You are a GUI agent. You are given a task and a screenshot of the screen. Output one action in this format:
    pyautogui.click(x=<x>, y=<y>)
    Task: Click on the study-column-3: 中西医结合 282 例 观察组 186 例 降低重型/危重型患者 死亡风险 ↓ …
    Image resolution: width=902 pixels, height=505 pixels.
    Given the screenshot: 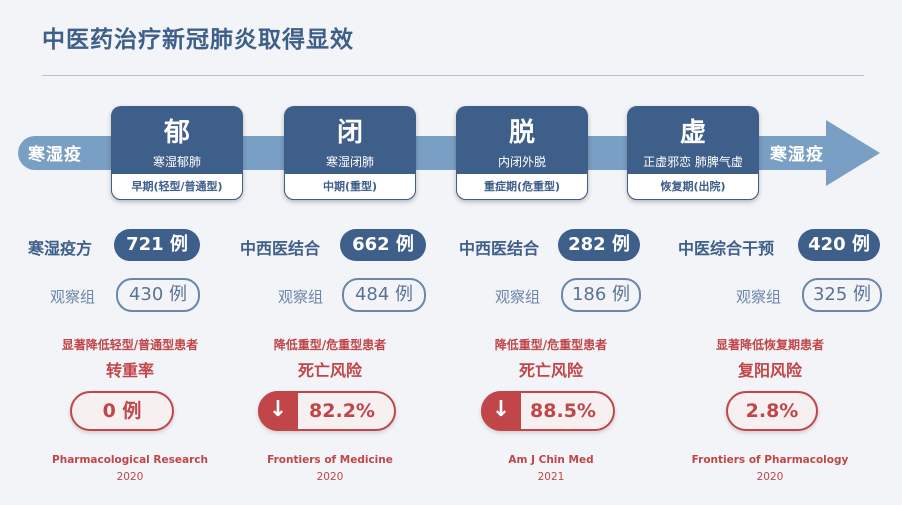 What is the action you would take?
    pyautogui.click(x=551, y=363)
    